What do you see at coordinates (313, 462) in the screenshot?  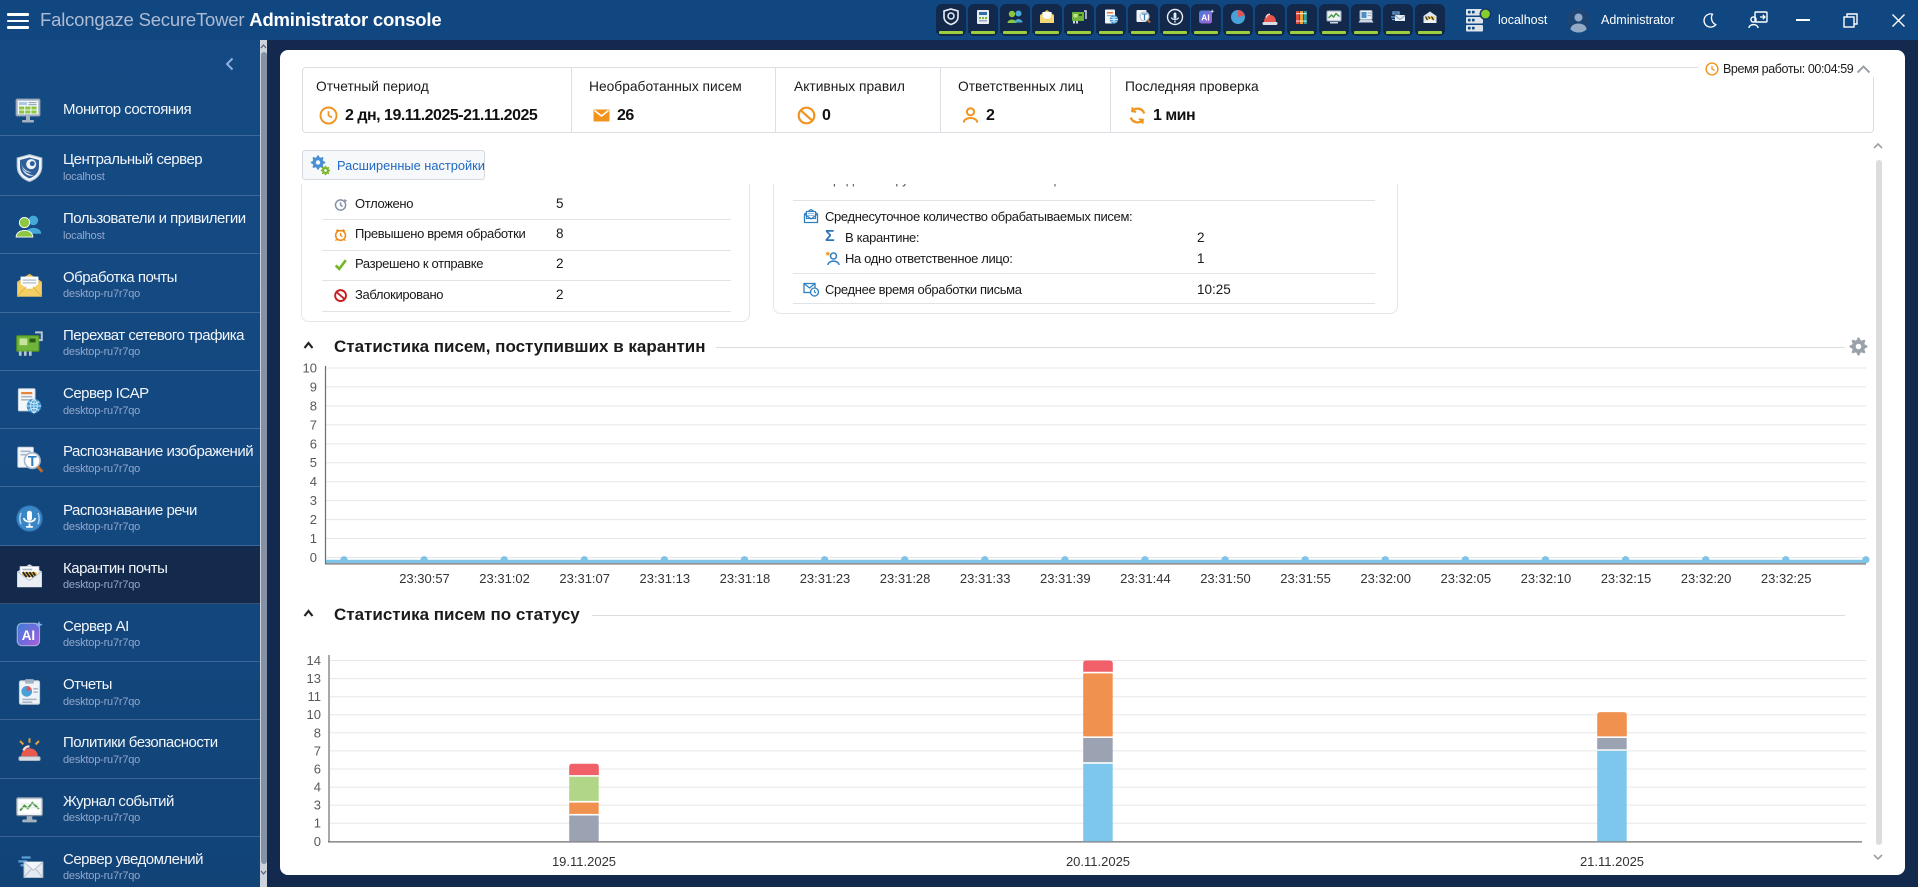 I see `svg-text: 5` at bounding box center [313, 462].